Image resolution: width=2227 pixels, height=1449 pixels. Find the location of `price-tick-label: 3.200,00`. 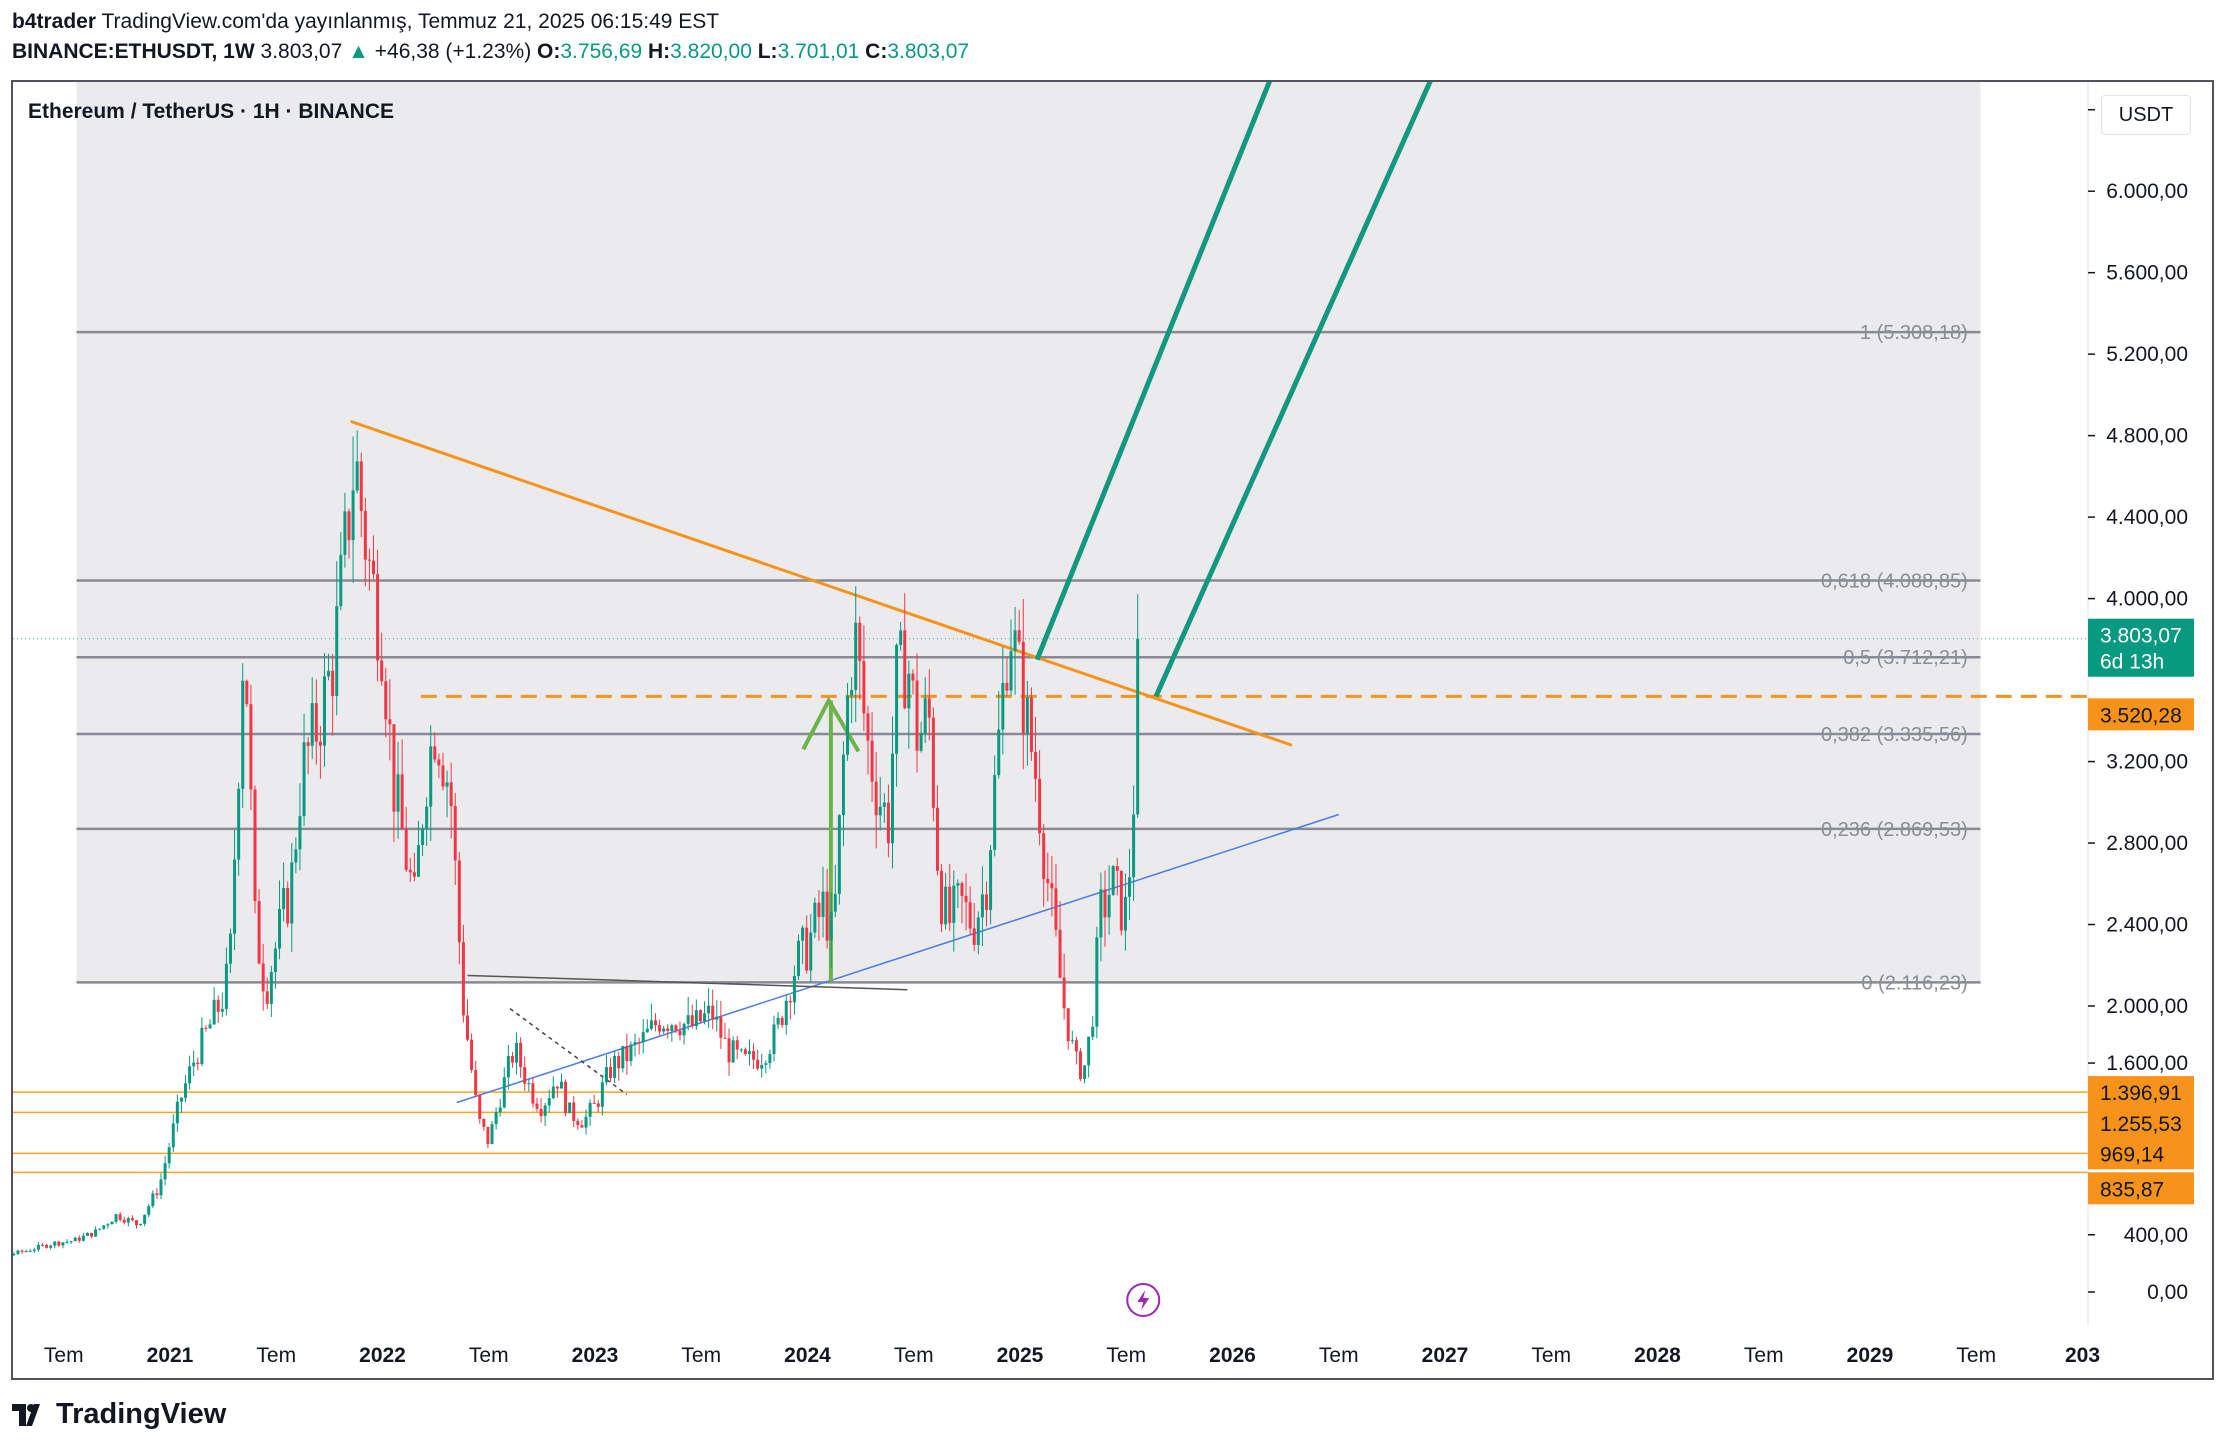

price-tick-label: 3.200,00 is located at coordinates (2147, 762).